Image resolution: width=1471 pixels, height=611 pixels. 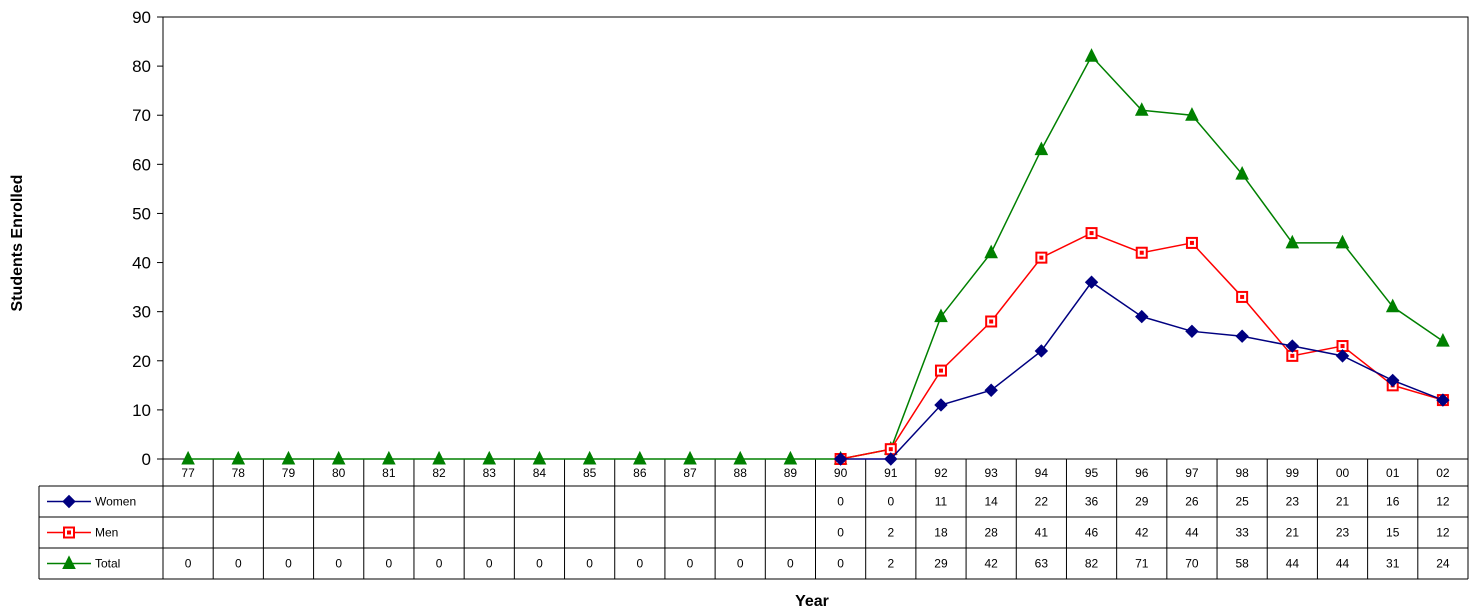 I want to click on category-label: 02, so click(x=1443, y=473).